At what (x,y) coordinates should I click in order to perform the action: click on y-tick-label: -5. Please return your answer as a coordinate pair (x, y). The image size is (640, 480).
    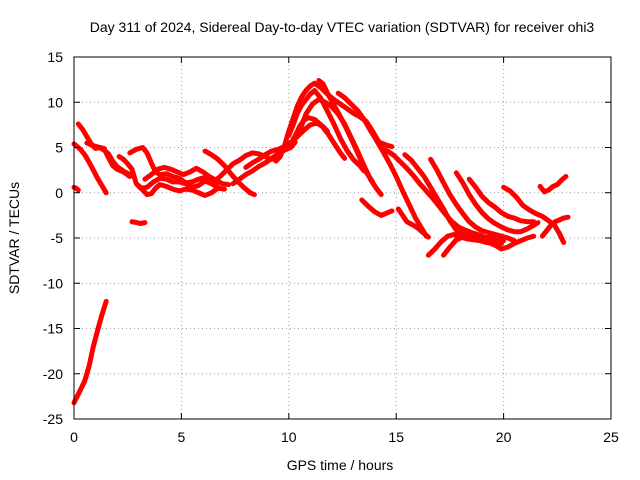
    Looking at the image, I should click on (57, 238).